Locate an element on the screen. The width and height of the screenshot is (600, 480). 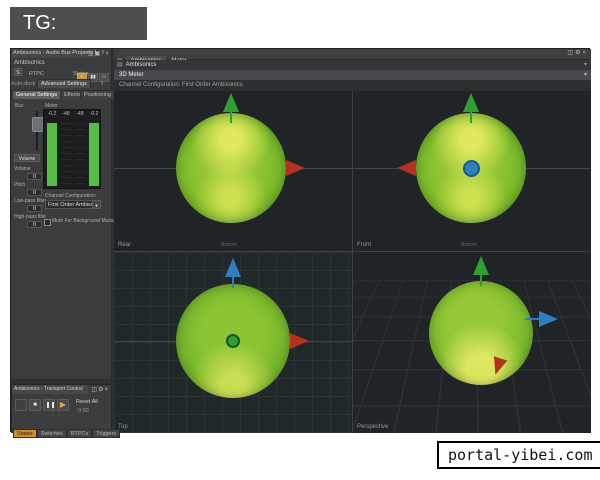
help-icon: ? is located at coordinates (103, 54).